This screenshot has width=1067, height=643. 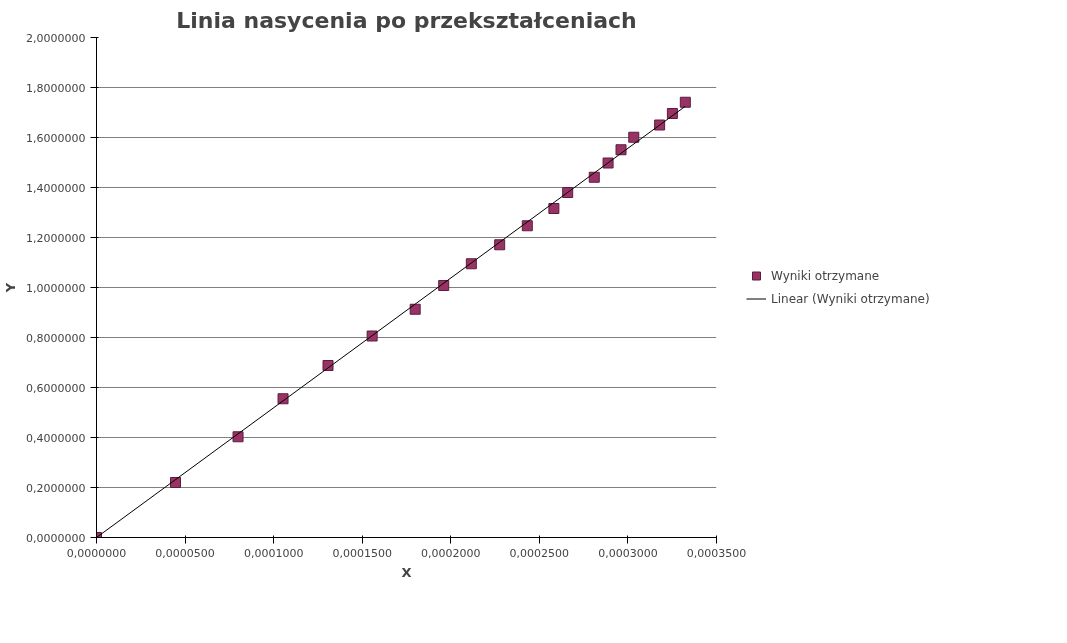 What do you see at coordinates (273, 553) in the screenshot?
I see `x-tick-label: 0,0001000` at bounding box center [273, 553].